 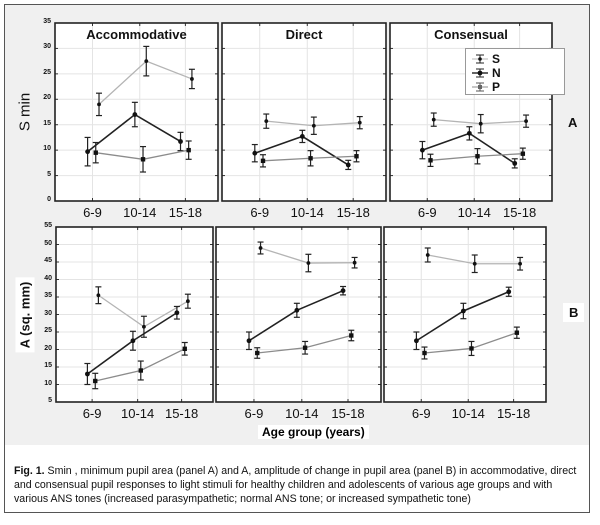 I want to click on legend-markers, so click(x=480, y=73).